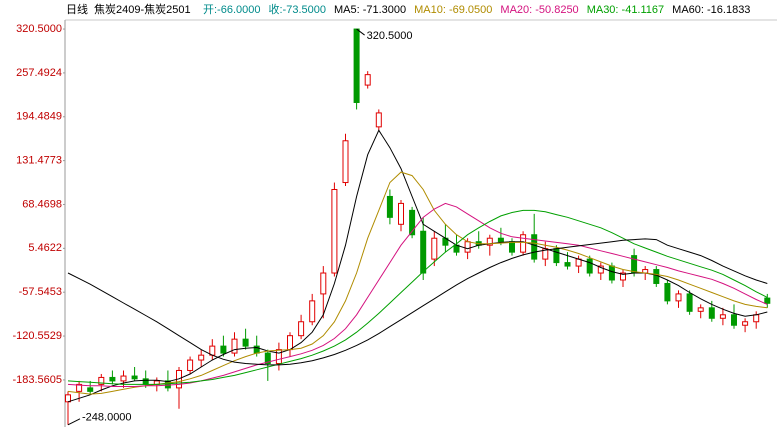  Describe the element at coordinates (37, 380) in the screenshot. I see `y-tick-label: -183.5605` at that location.